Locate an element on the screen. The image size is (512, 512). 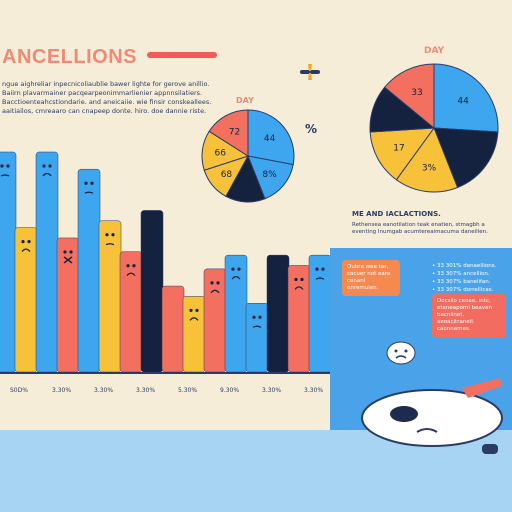
day-label-top: DAY is located at coordinates (434, 51).